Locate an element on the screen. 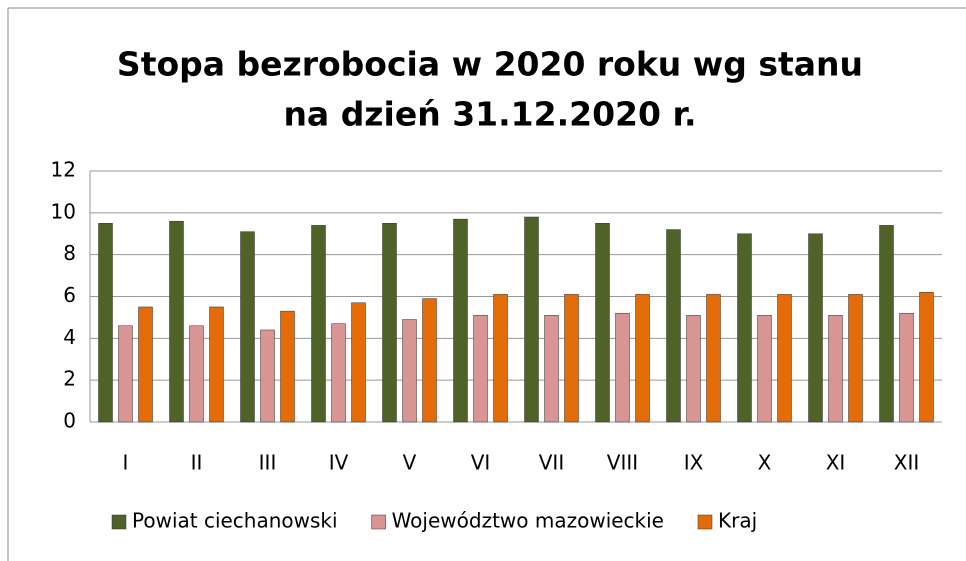 The height and width of the screenshot is (561, 966). y-tick-label: 2 is located at coordinates (69, 379).